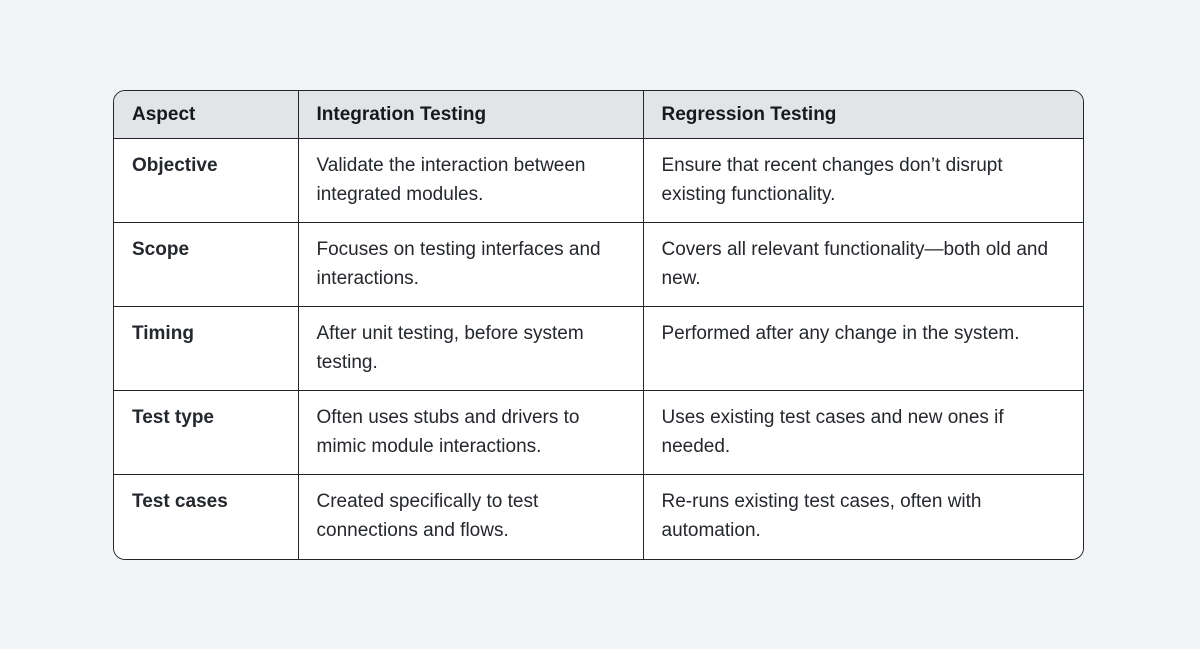  What do you see at coordinates (206, 348) in the screenshot?
I see `aspect-cell: Timing` at bounding box center [206, 348].